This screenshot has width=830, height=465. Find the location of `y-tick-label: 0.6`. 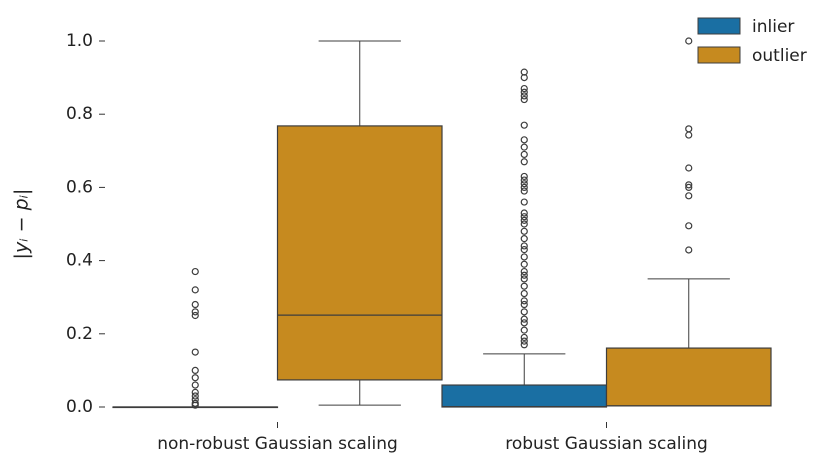

y-tick-label: 0.6 is located at coordinates (79, 187).